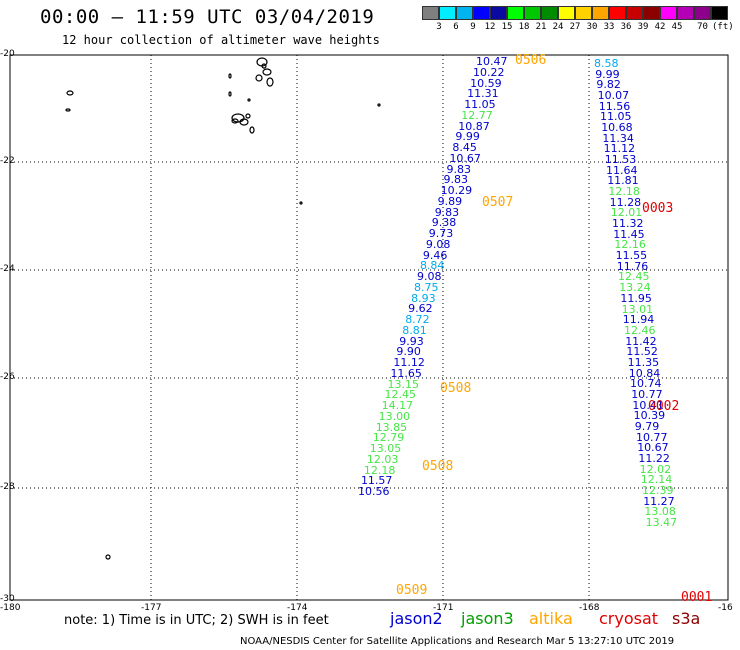 The image size is (740, 650). Describe the element at coordinates (417, 319) in the screenshot. I see `wave-height-value: 8.72` at that location.